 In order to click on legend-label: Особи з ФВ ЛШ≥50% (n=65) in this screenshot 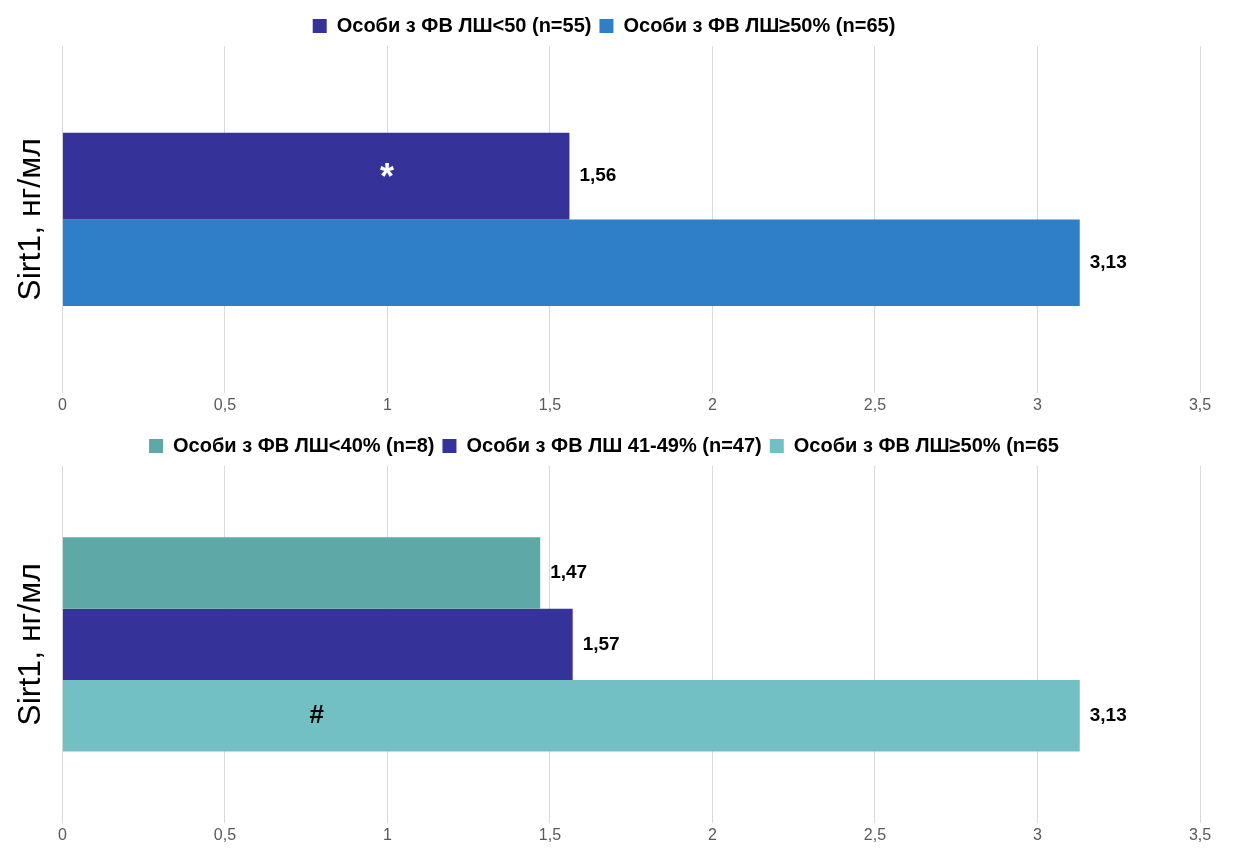, I will do `click(759, 24)`.